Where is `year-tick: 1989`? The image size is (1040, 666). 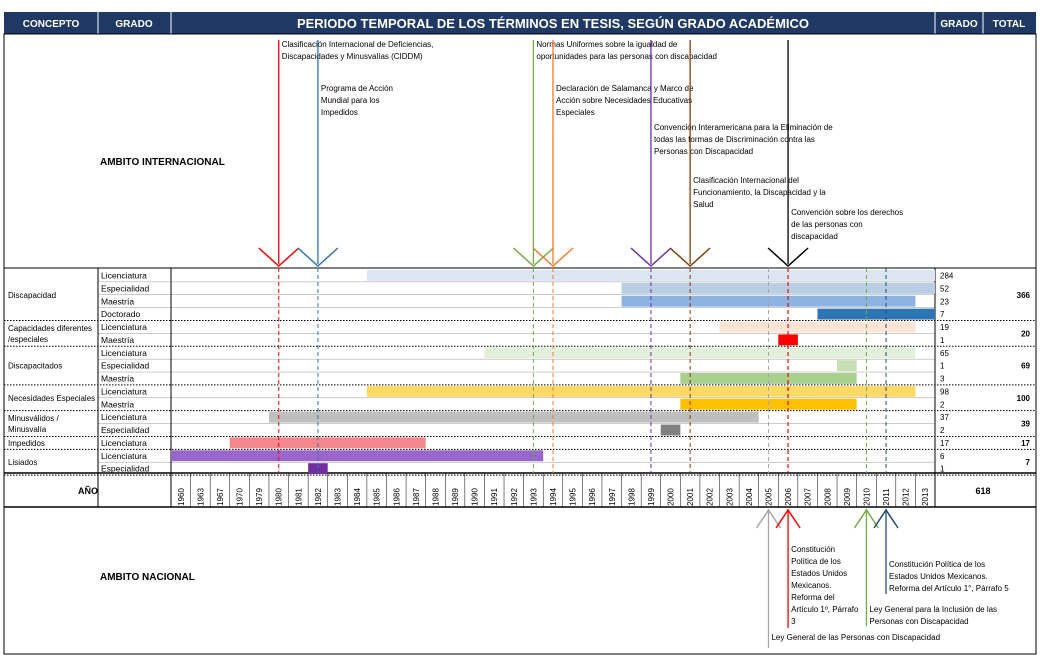 year-tick: 1989 is located at coordinates (455, 497).